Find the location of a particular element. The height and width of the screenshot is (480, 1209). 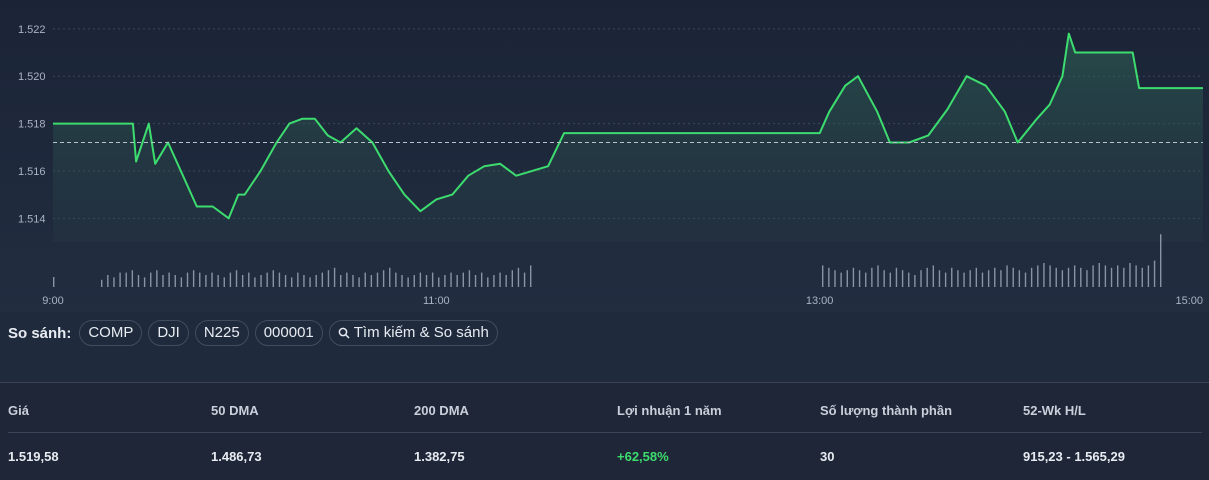

search-icon is located at coordinates (344, 333).